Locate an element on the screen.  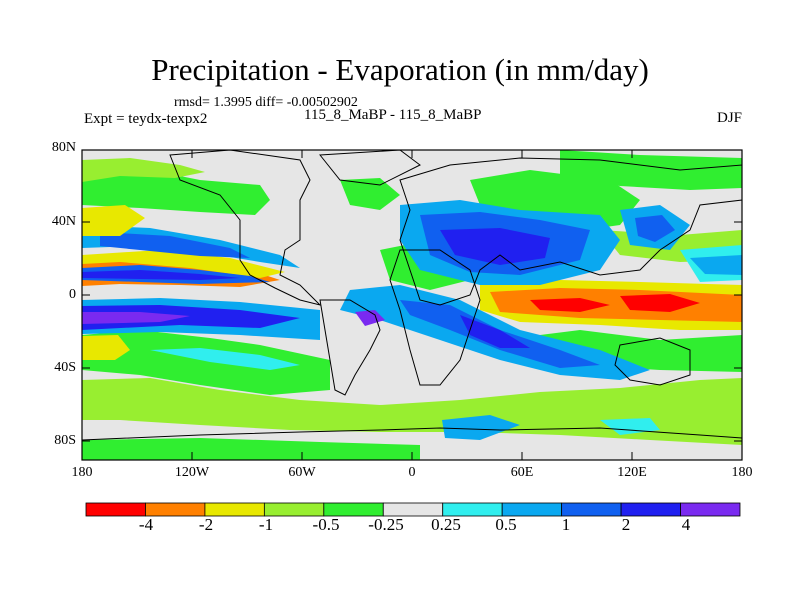
coastline-greenland is located at coordinates (370, 167).